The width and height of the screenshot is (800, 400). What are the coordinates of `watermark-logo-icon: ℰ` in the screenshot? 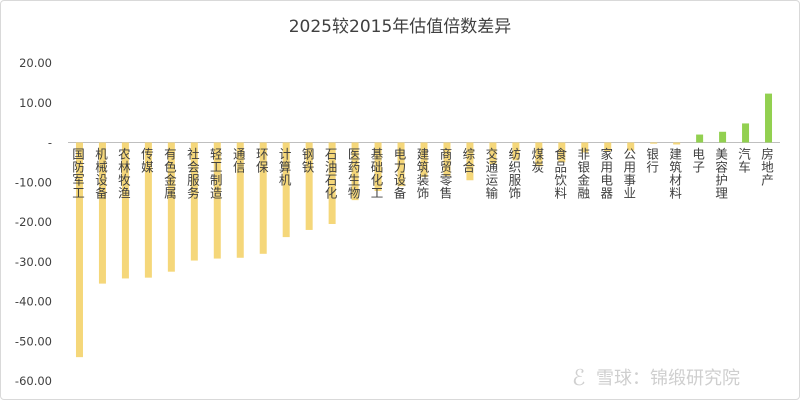 It's located at (578, 378).